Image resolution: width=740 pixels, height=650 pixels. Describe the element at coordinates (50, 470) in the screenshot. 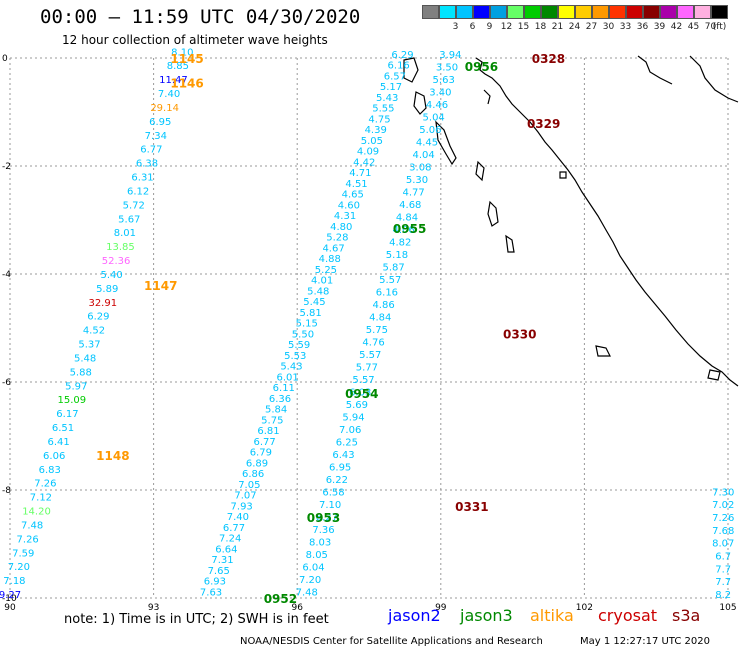

I see `wave-height-value: 6.83` at that location.